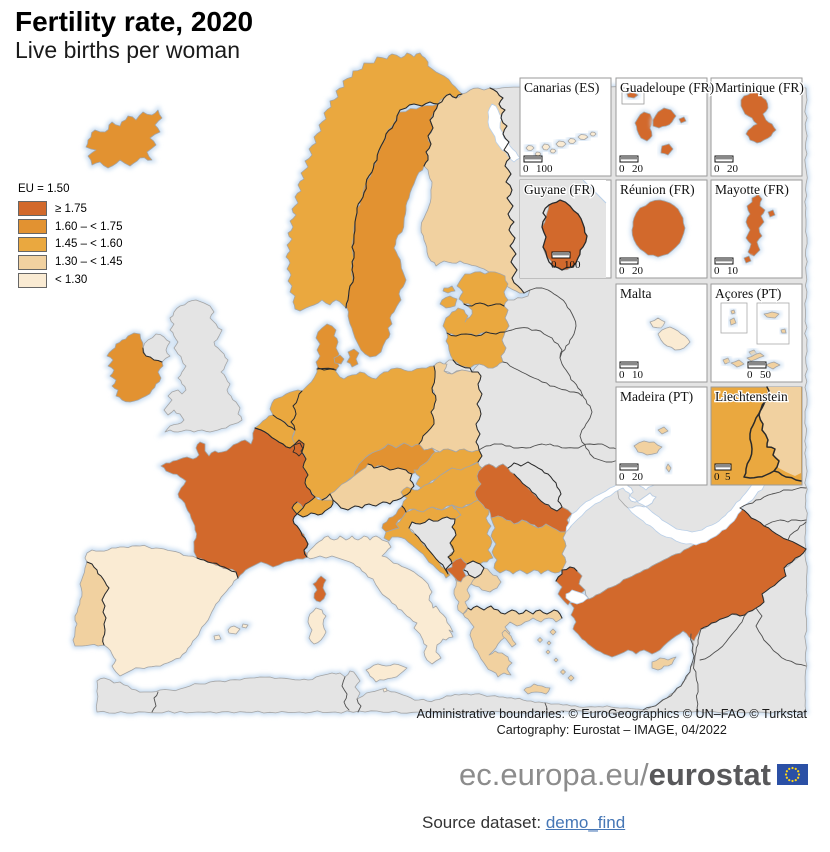 This screenshot has width=830, height=852. What do you see at coordinates (751, 396) in the screenshot?
I see `svg-text: Liechtenstein` at bounding box center [751, 396].